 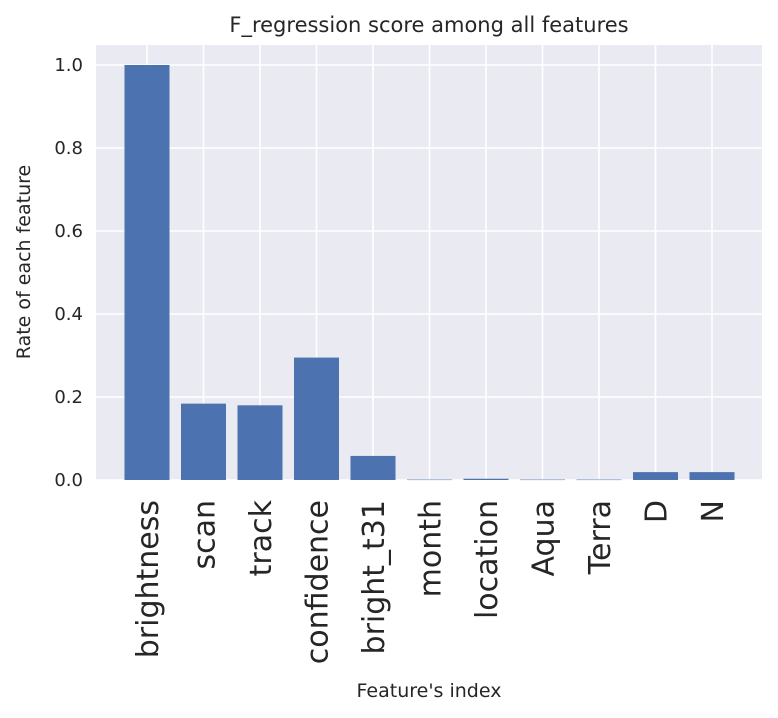 What do you see at coordinates (713, 511) in the screenshot?
I see `x-tick-label: N` at bounding box center [713, 511].